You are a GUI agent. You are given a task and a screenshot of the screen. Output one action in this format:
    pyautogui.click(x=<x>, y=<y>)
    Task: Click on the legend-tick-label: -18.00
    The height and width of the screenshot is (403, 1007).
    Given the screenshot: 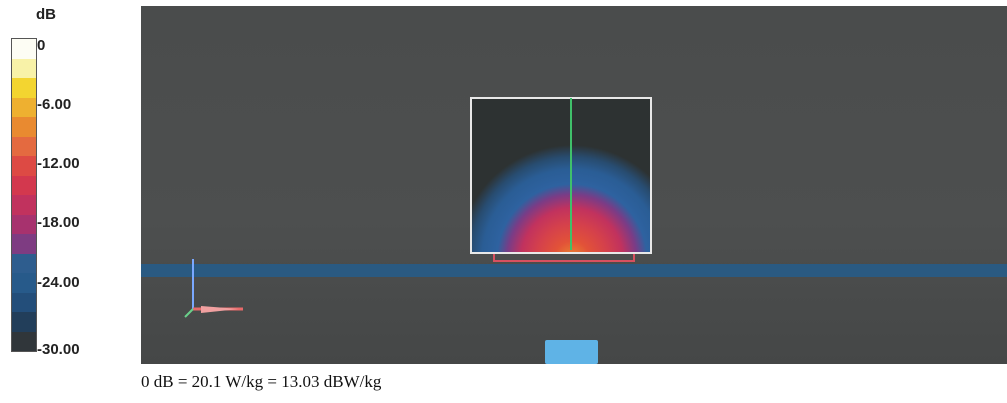 What is the action you would take?
    pyautogui.click(x=58, y=222)
    